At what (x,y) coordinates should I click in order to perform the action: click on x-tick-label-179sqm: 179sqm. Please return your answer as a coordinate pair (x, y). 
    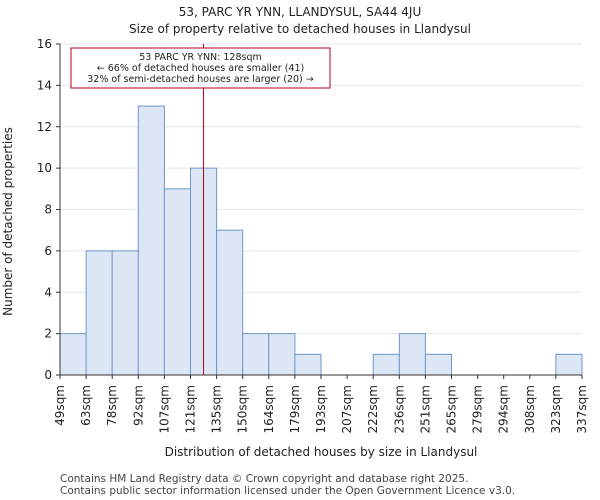
    Looking at the image, I should click on (295, 409).